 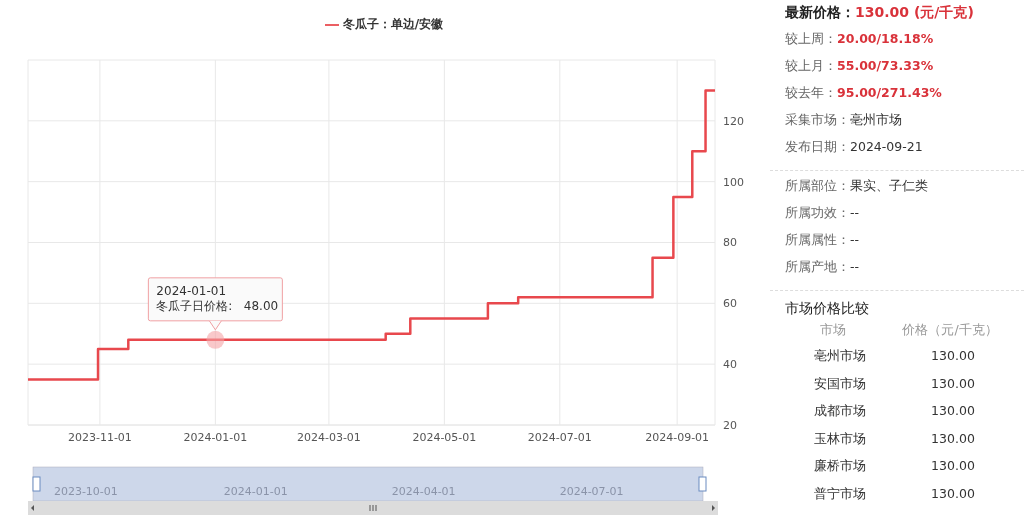 What do you see at coordinates (393, 24) in the screenshot?
I see `legend-label: 冬瓜子：单边/安徽` at bounding box center [393, 24].